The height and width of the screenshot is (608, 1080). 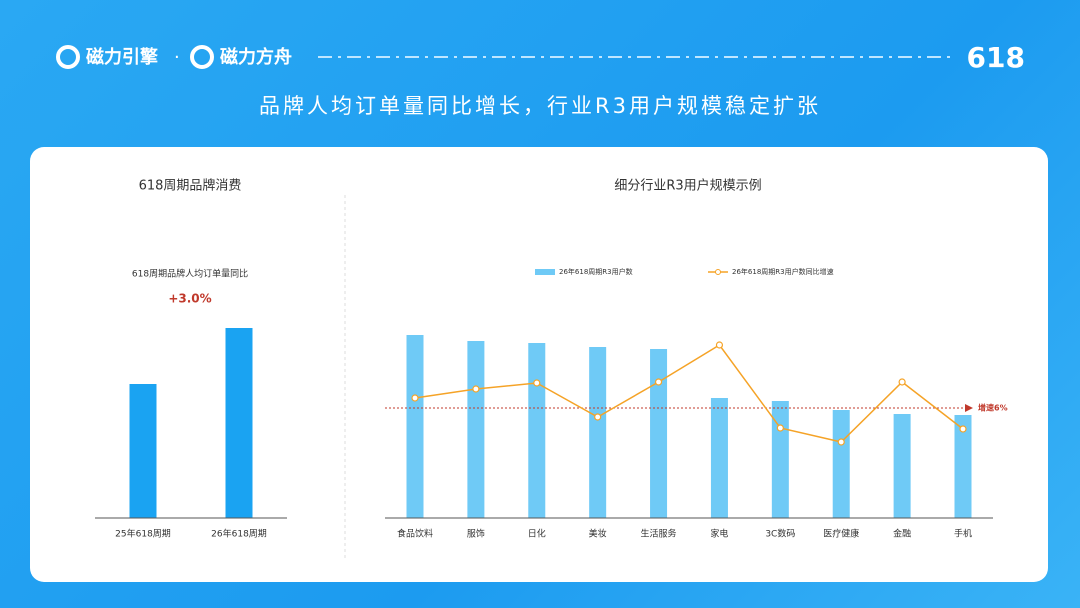 I want to click on annotation: +3.0%, so click(x=189, y=299).